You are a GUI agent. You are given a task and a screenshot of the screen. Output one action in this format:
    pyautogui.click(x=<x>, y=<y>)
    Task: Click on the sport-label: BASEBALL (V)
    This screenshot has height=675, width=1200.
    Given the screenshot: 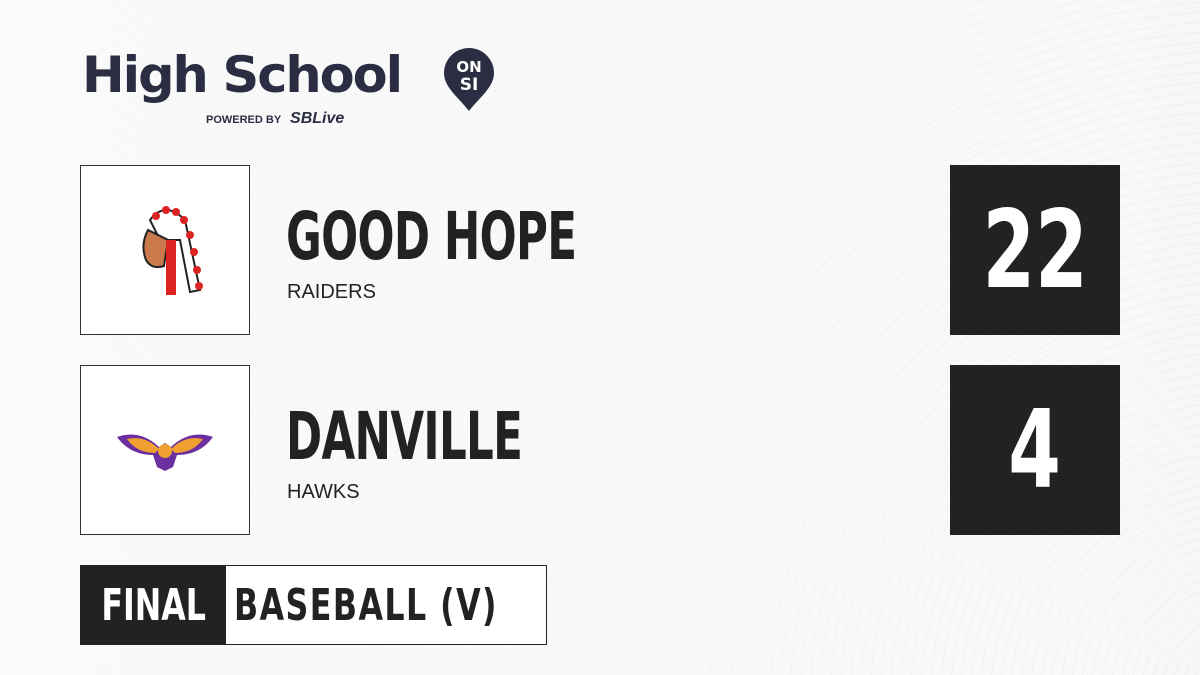 What is the action you would take?
    pyautogui.click(x=366, y=605)
    